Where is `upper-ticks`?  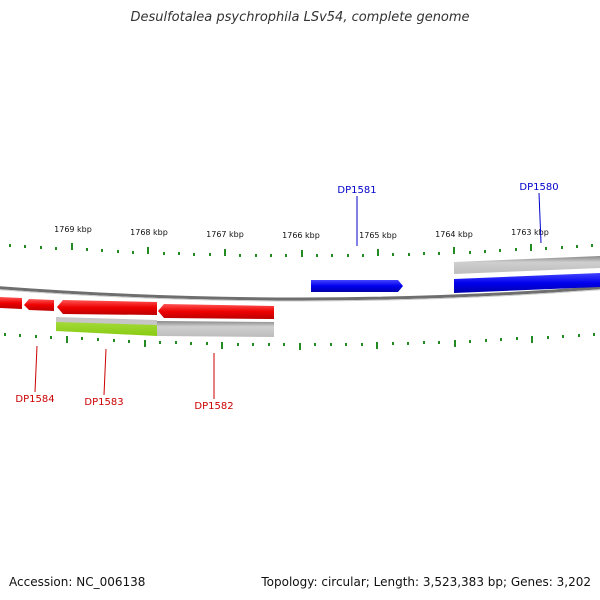
upper-ticks is located at coordinates (301, 250).